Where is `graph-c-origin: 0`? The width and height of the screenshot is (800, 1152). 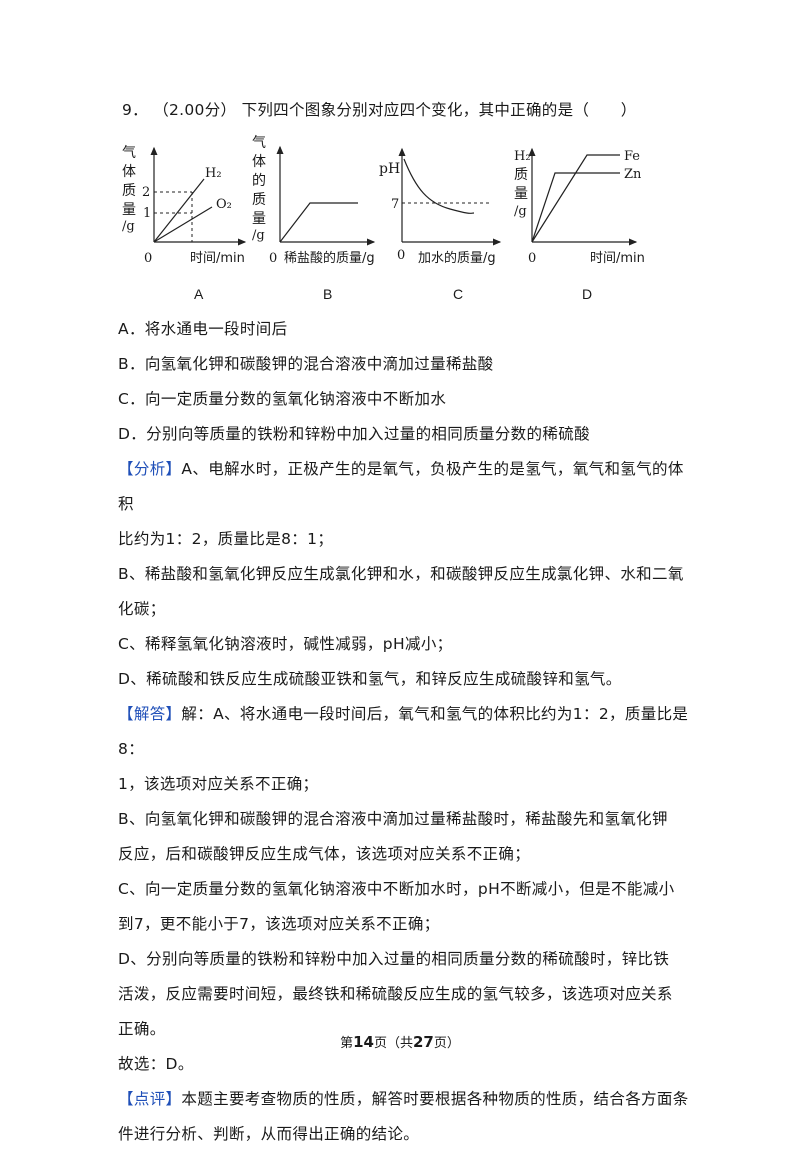 graph-c-origin: 0 is located at coordinates (401, 255).